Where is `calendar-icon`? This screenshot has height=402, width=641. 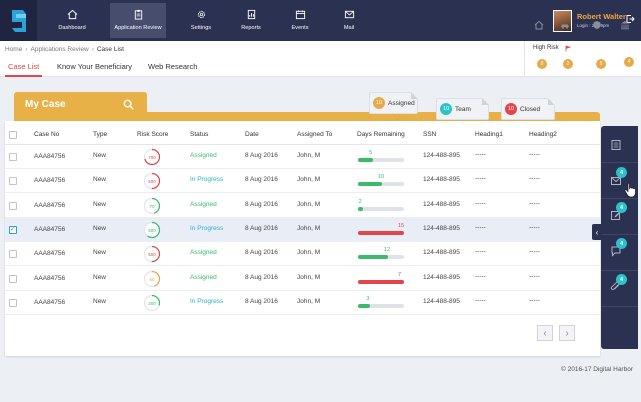
calendar-icon is located at coordinates (300, 15).